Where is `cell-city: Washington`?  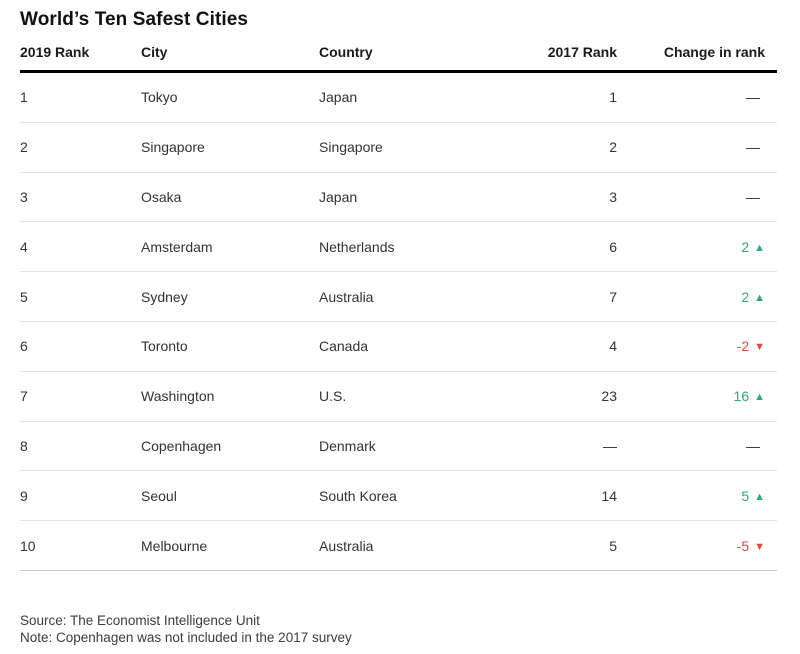
cell-city: Washington is located at coordinates (230, 396).